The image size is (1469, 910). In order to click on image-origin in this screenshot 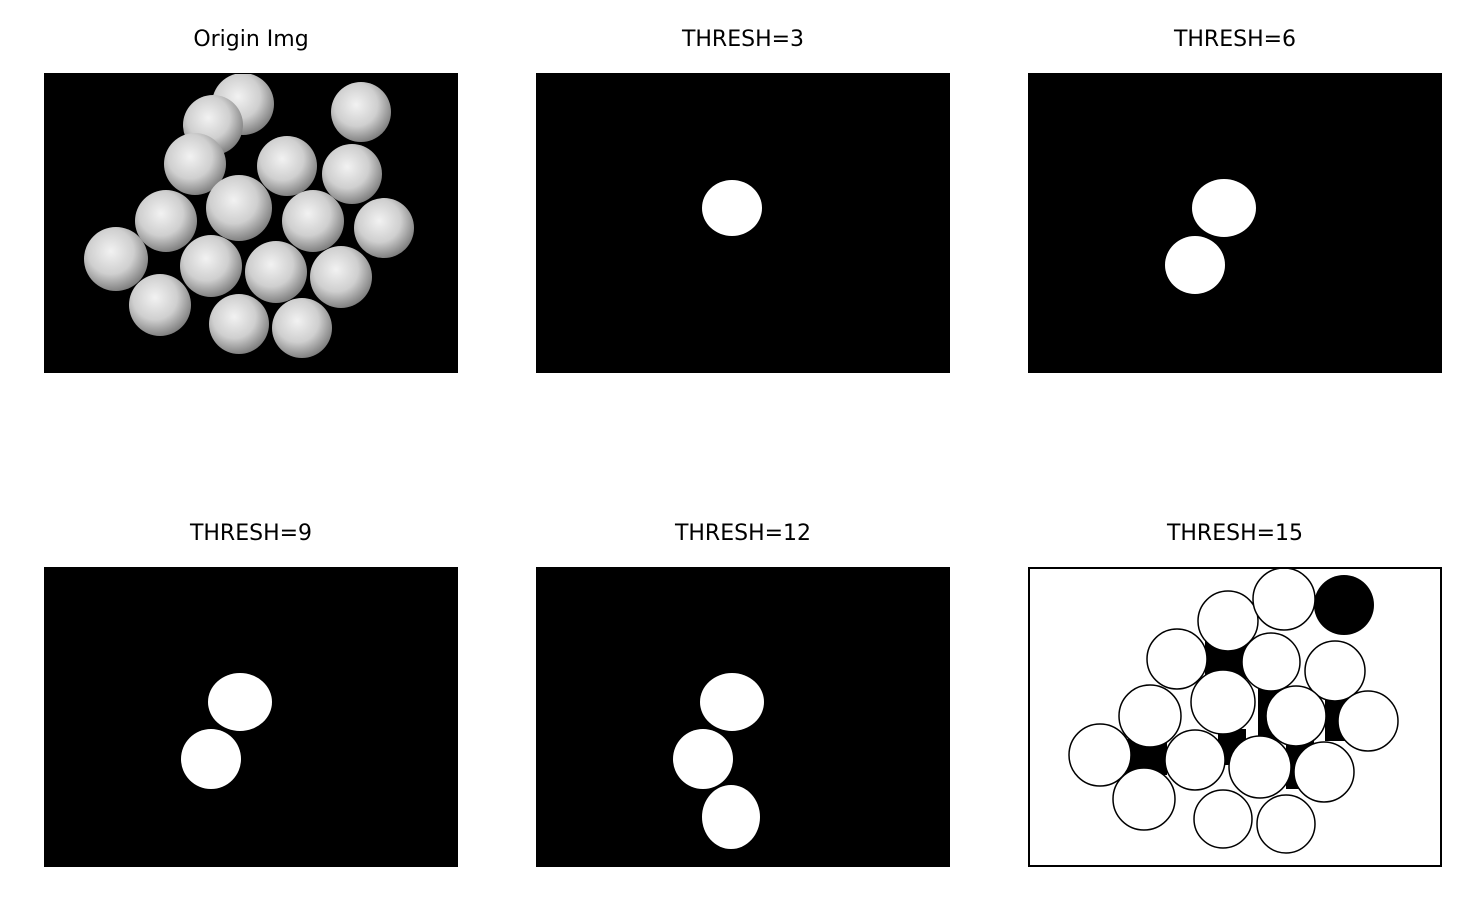, I will do `click(251, 223)`.